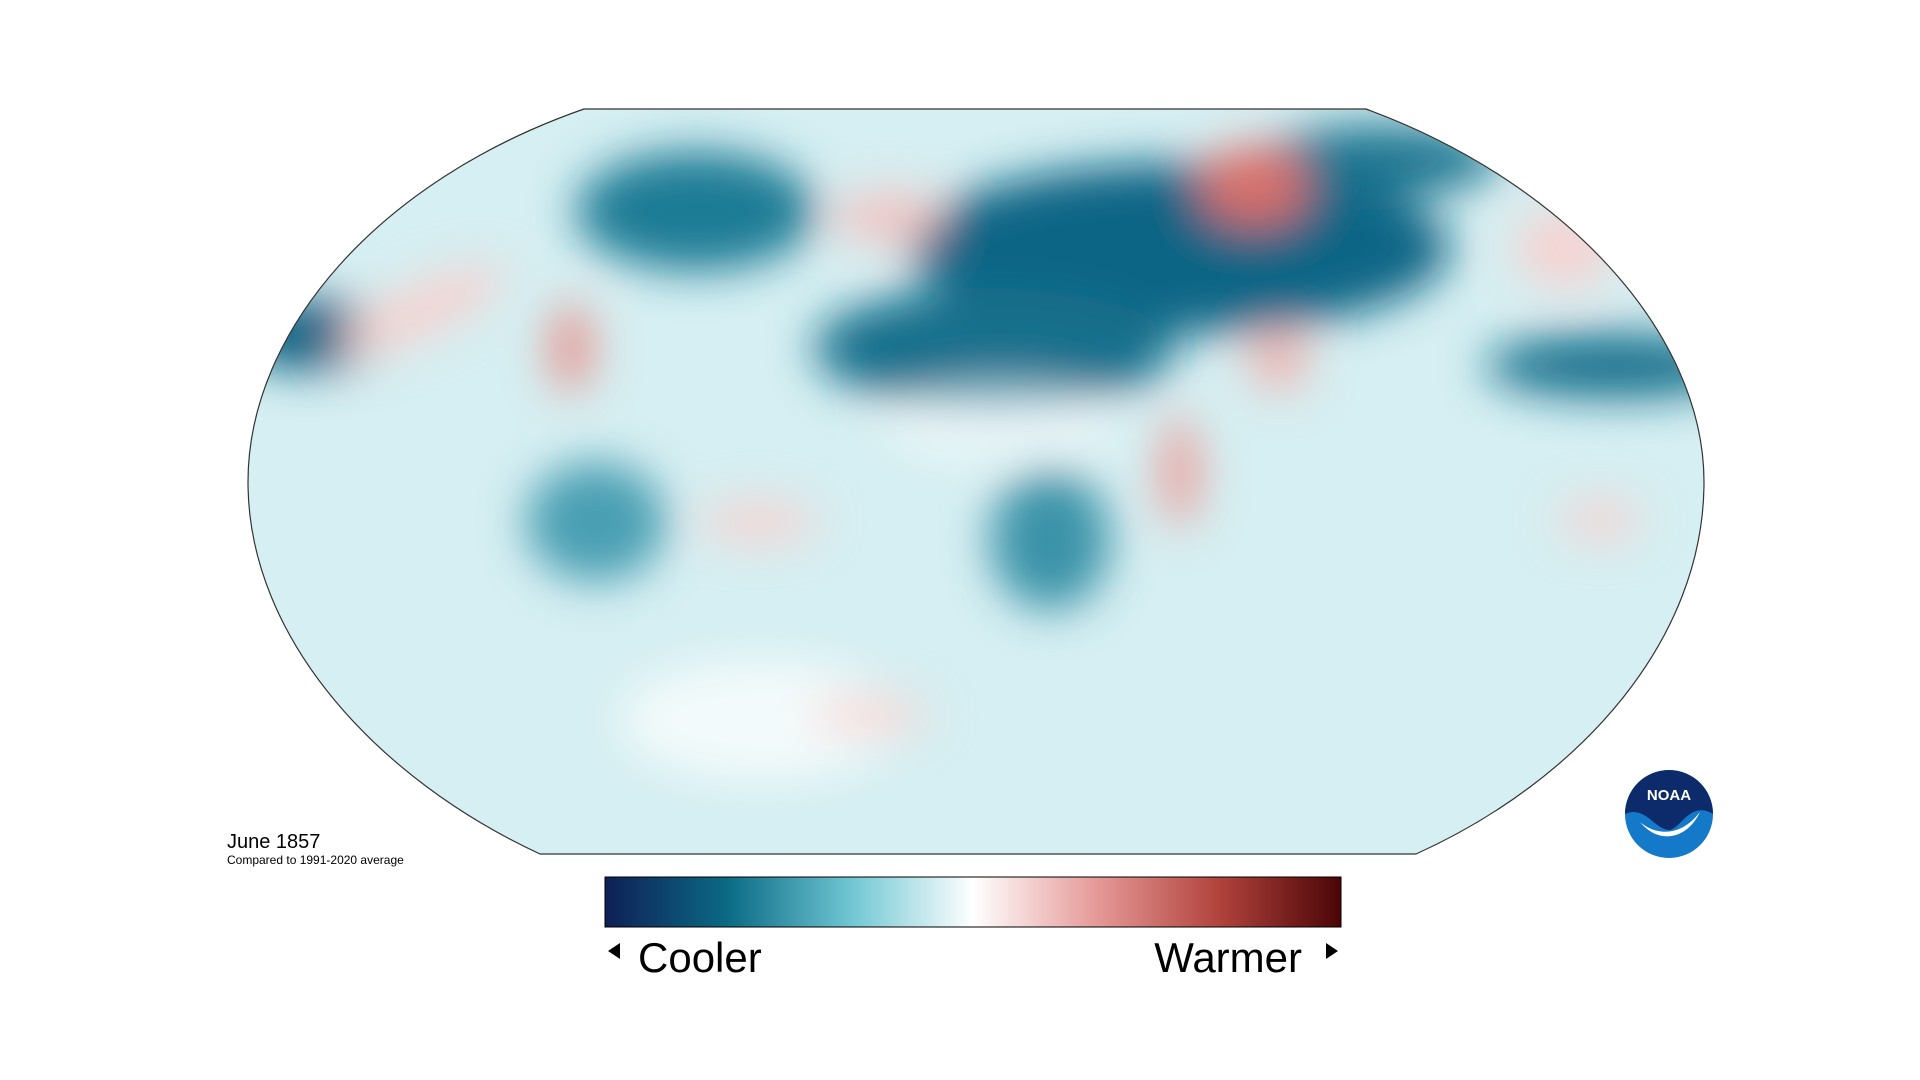 The image size is (1920, 1080). I want to click on noaa-logo: NOAA, so click(1669, 814).